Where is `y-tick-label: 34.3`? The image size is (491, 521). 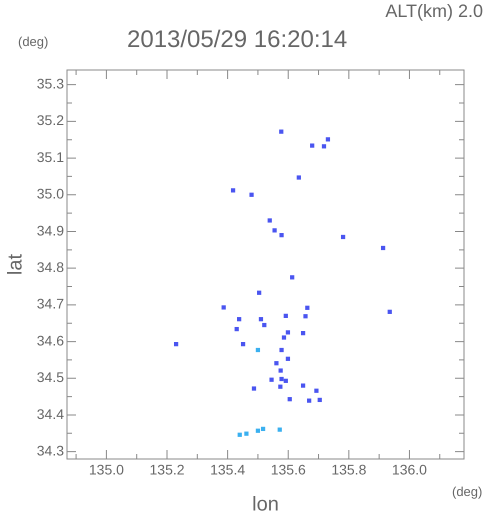
y-tick-label: 34.3 is located at coordinates (50, 450).